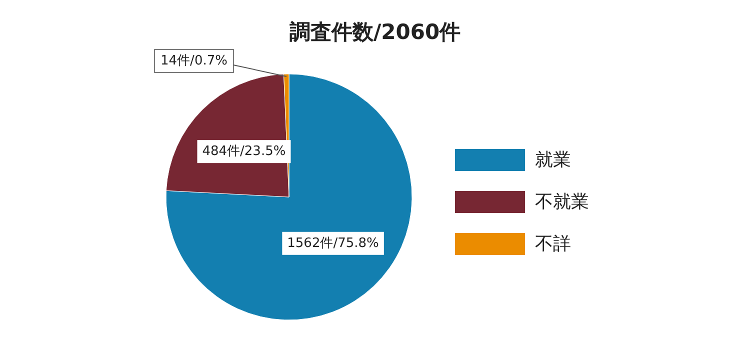 This screenshot has height=340, width=750. What do you see at coordinates (244, 152) in the screenshot?
I see `data-label: 484件/23.5%` at bounding box center [244, 152].